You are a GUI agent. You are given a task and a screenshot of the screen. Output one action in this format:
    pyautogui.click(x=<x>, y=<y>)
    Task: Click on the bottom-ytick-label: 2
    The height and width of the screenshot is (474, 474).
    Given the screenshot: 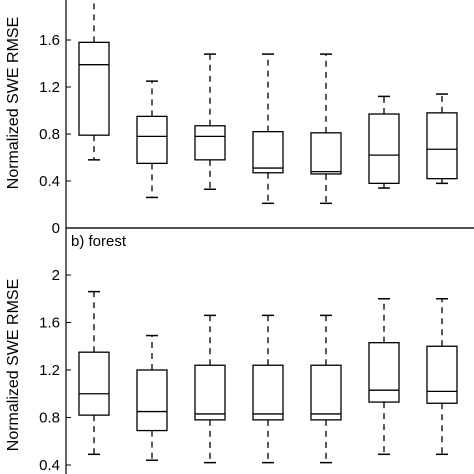 What is the action you would take?
    pyautogui.click(x=56, y=275)
    